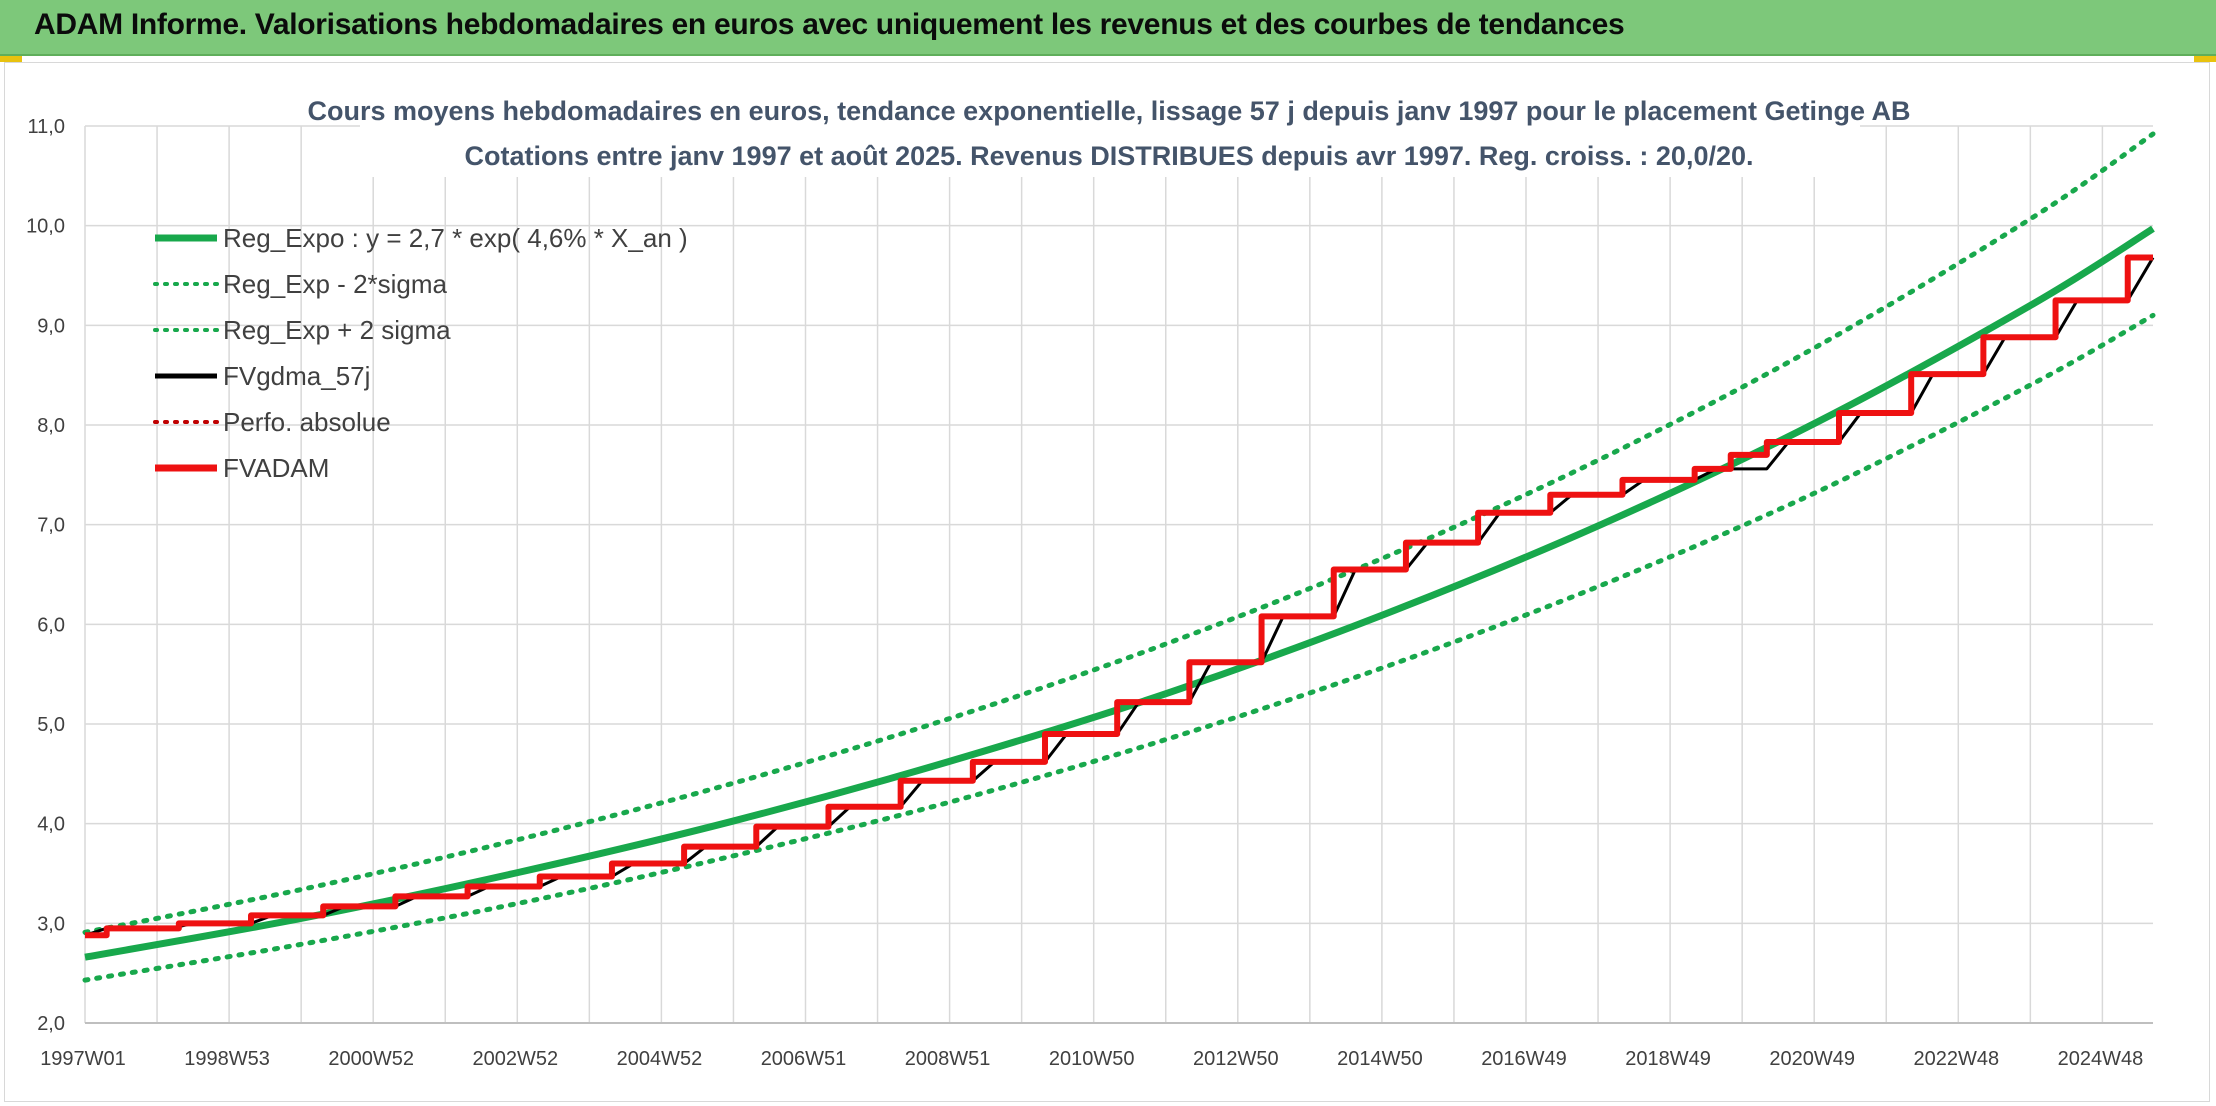 This screenshot has height=1106, width=2216. I want to click on y-tick-label: 7,0, so click(51, 526).